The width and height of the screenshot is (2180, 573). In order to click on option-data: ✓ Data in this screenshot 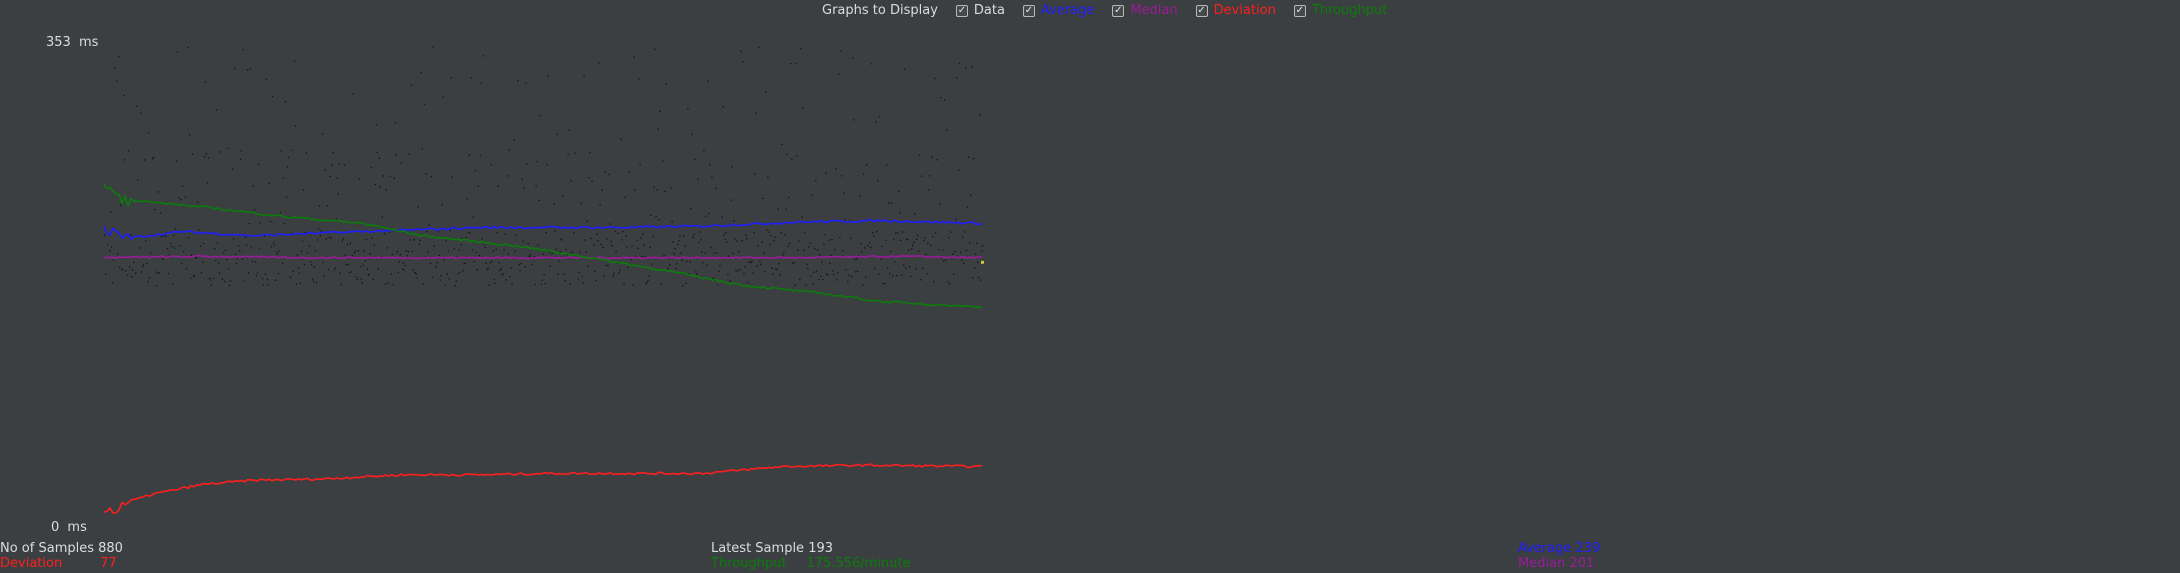, I will do `click(980, 10)`.